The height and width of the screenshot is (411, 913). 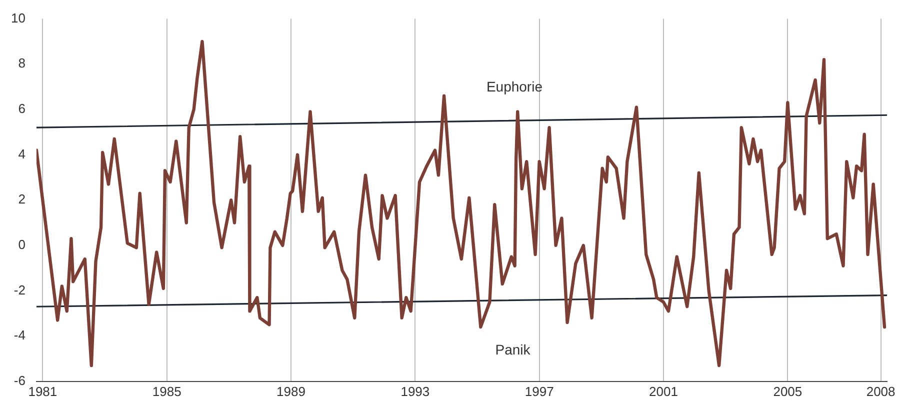 I want to click on y-tick-label: 2, so click(x=22, y=199).